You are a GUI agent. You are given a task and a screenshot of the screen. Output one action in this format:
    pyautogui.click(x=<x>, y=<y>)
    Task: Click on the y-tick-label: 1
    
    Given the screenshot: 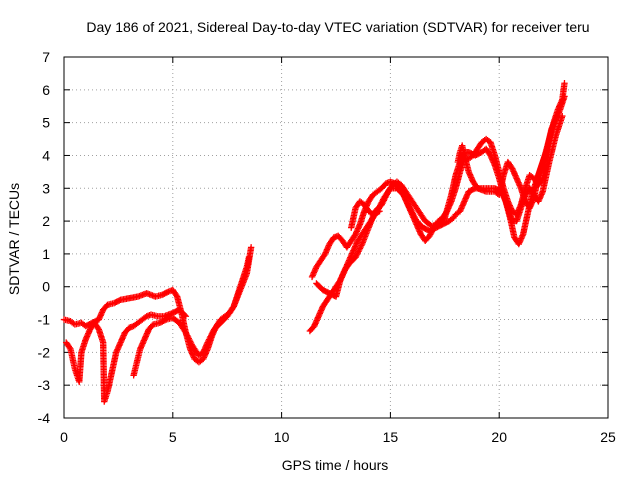 What is the action you would take?
    pyautogui.click(x=46, y=254)
    